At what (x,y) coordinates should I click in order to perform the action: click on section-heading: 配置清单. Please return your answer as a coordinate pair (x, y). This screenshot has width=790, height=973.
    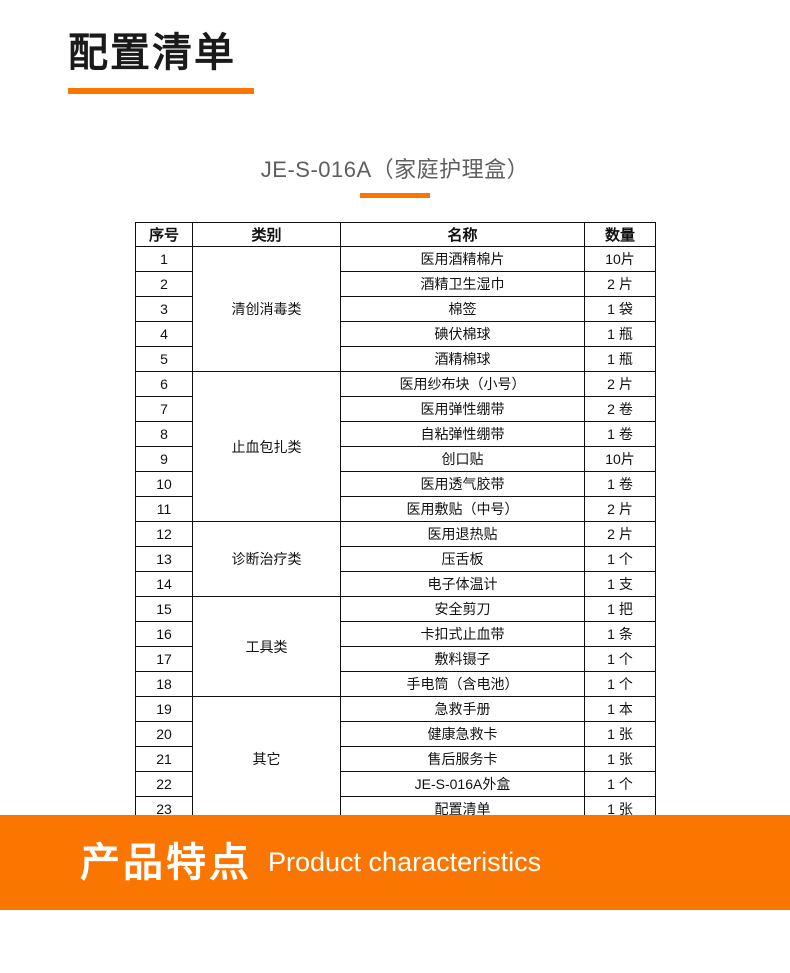
    Looking at the image, I should click on (161, 62).